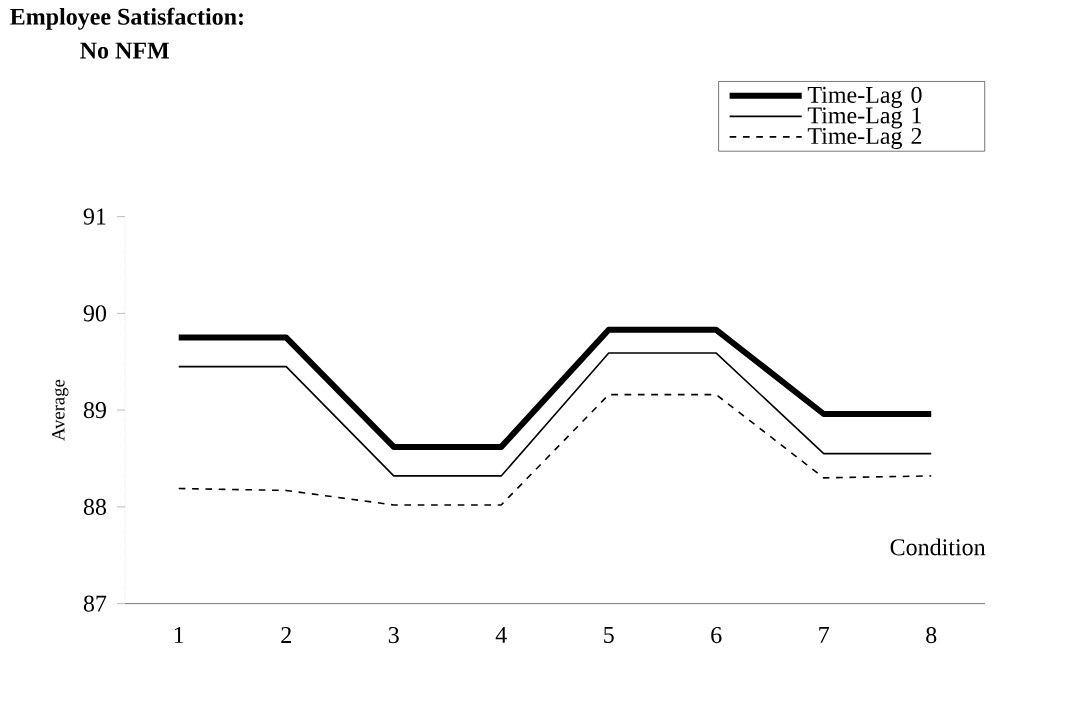 This screenshot has width=1069, height=719. I want to click on x-tick-label: 3, so click(393, 635).